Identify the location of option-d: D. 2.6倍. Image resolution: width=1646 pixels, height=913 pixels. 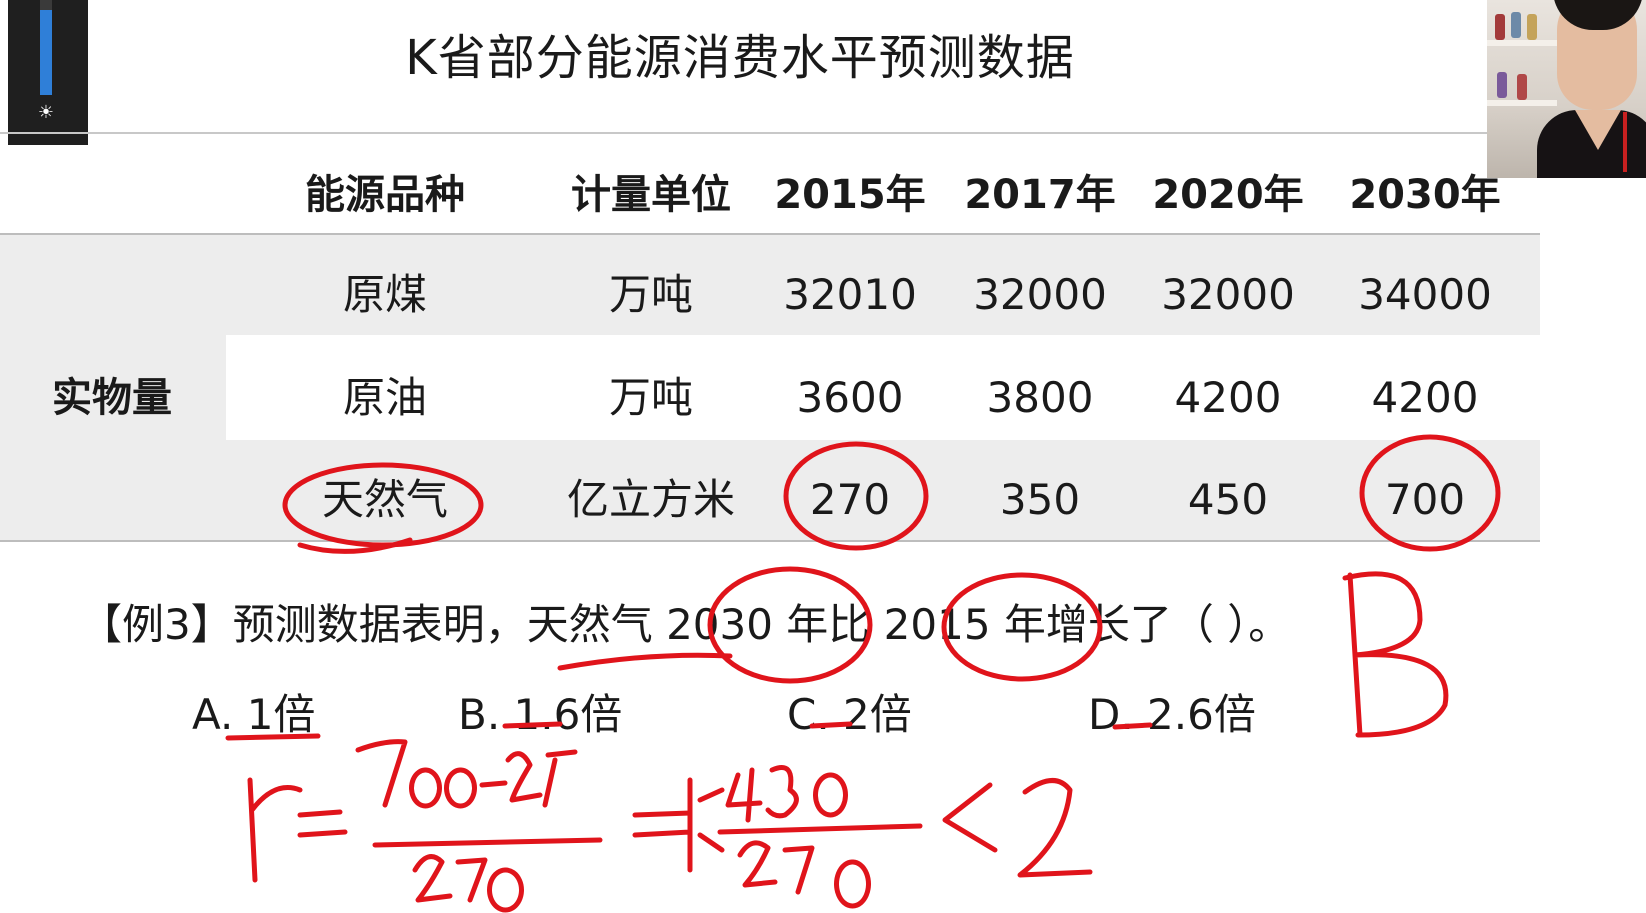
(1172, 714).